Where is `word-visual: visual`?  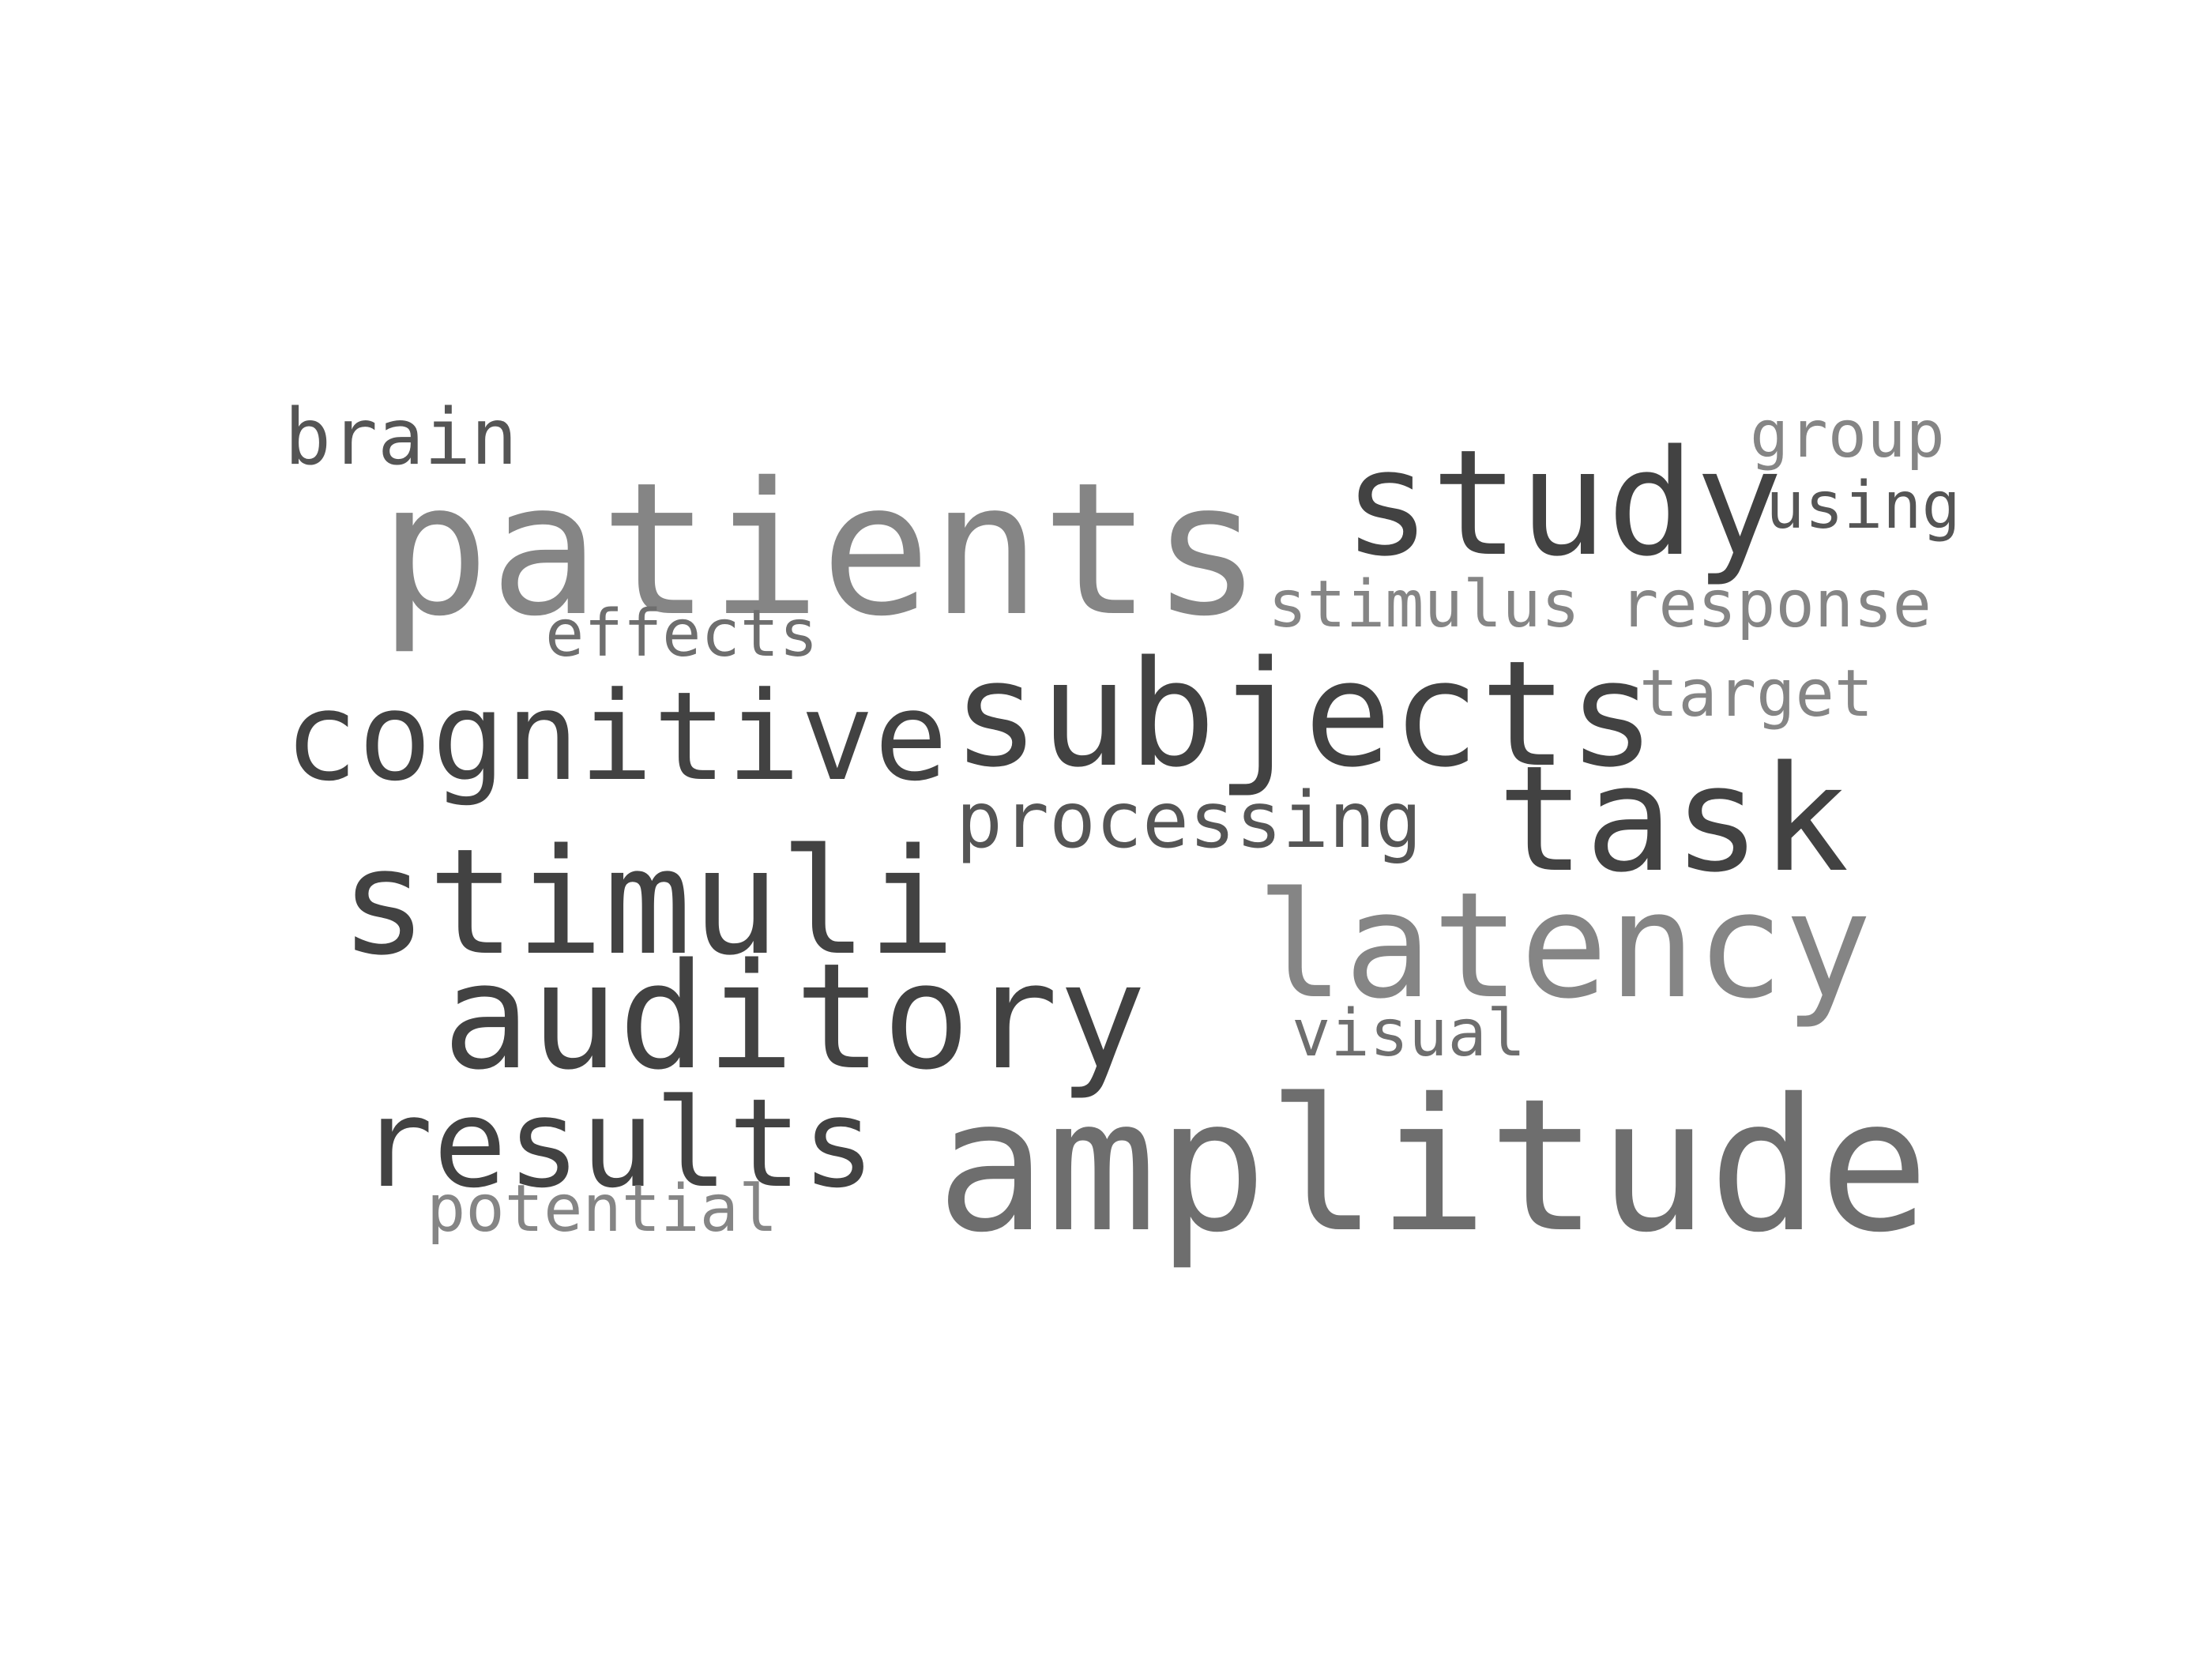 word-visual: visual is located at coordinates (1409, 1033).